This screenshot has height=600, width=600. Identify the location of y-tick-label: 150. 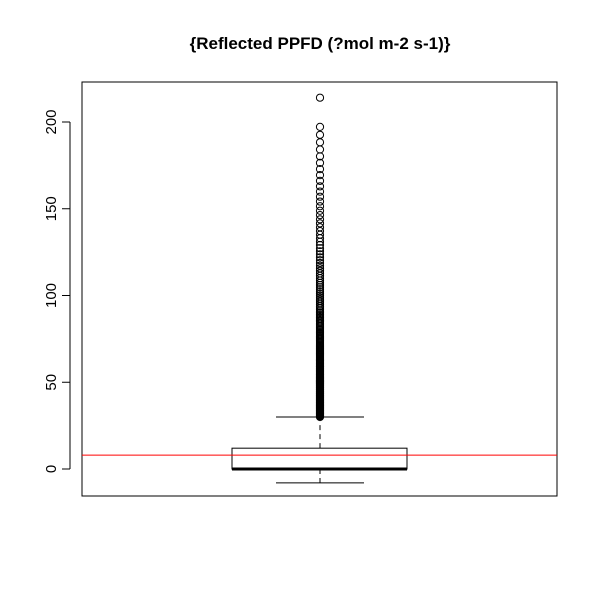
(51, 208).